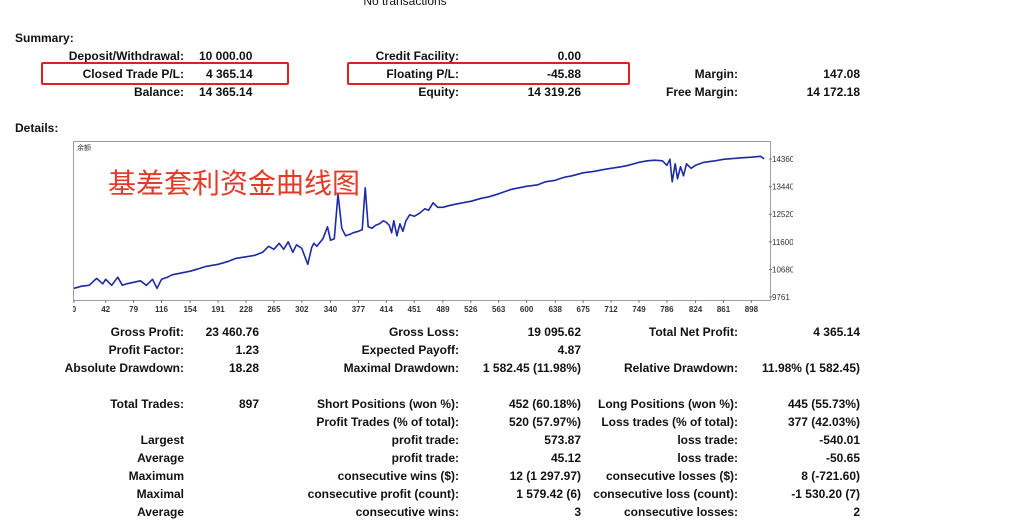 This screenshot has height=522, width=1022. Describe the element at coordinates (161, 309) in the screenshot. I see `x-tick-label: 116` at that location.